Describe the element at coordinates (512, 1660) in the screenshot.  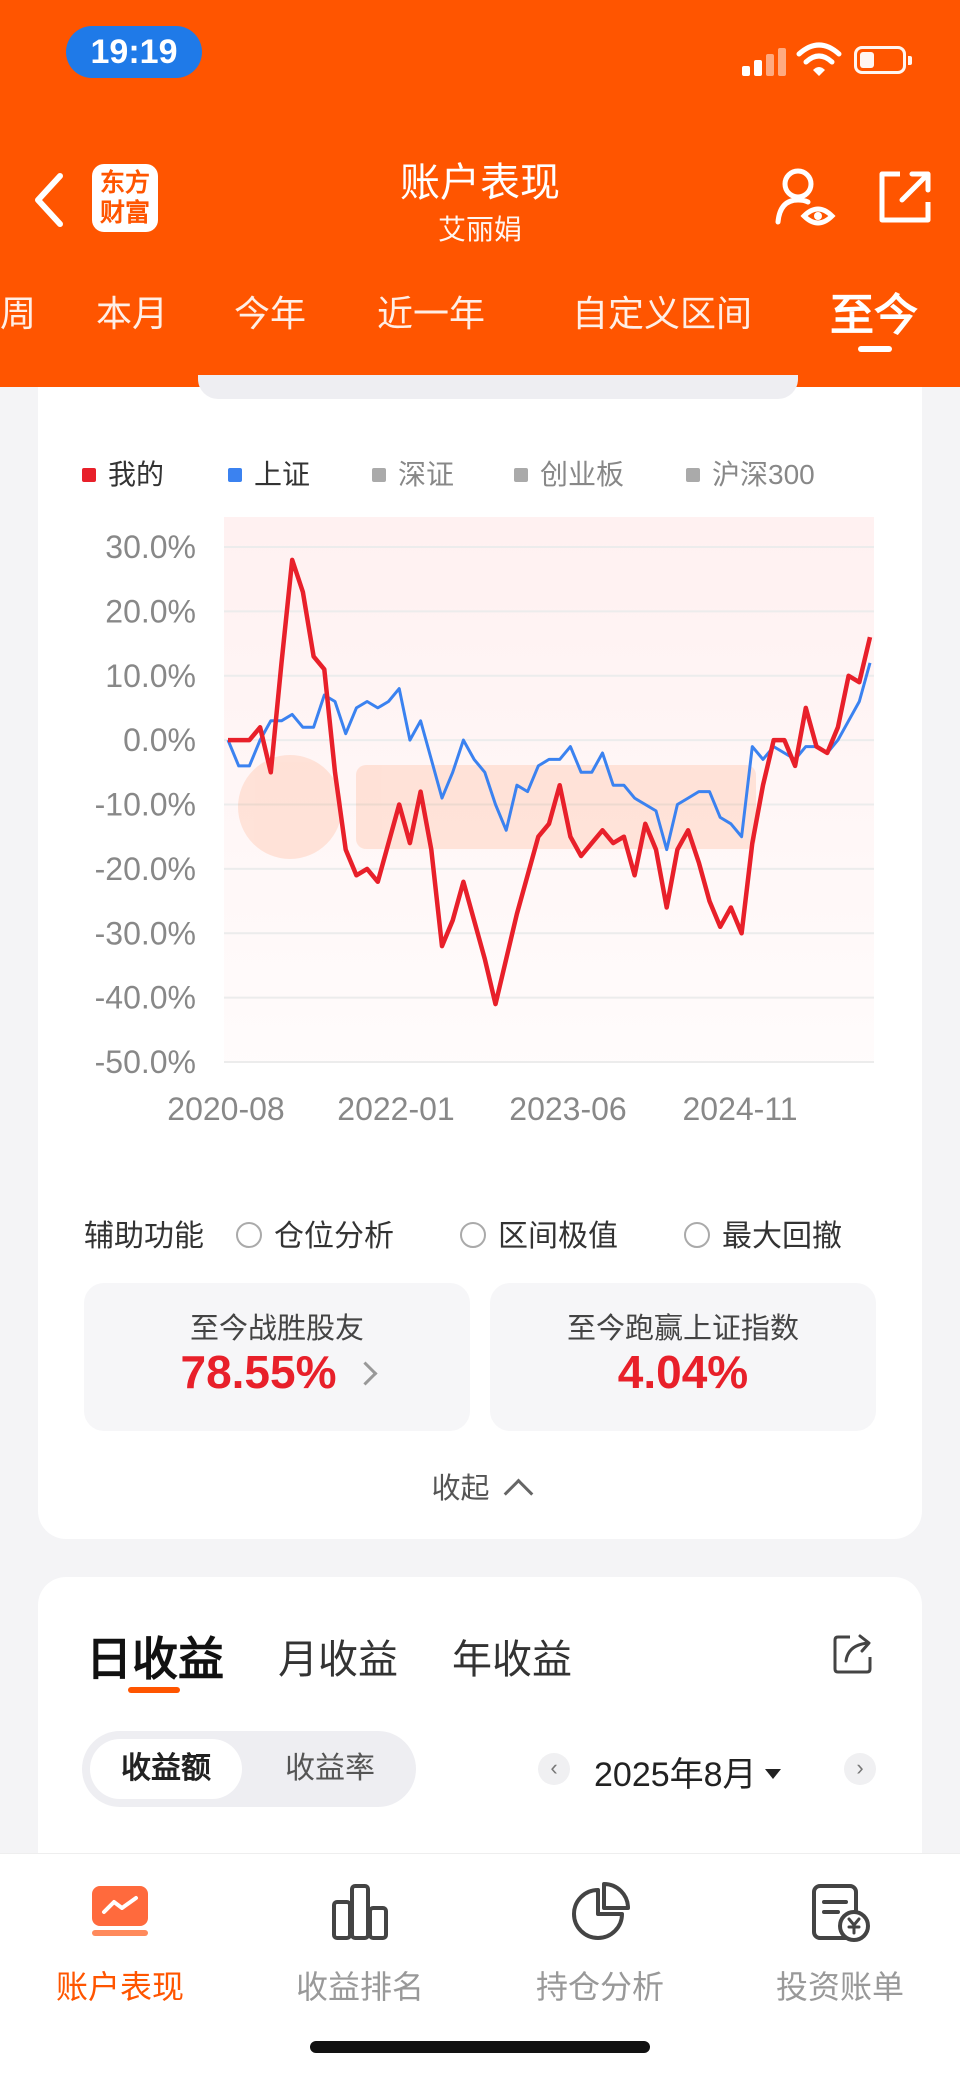
I see `tab-yearly-earnings: 年收益` at that location.